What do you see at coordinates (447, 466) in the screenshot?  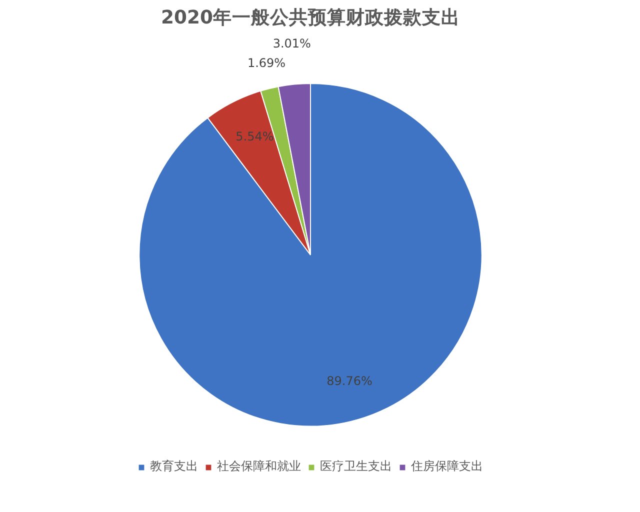 I see `legend-label: 住房保障支出` at bounding box center [447, 466].